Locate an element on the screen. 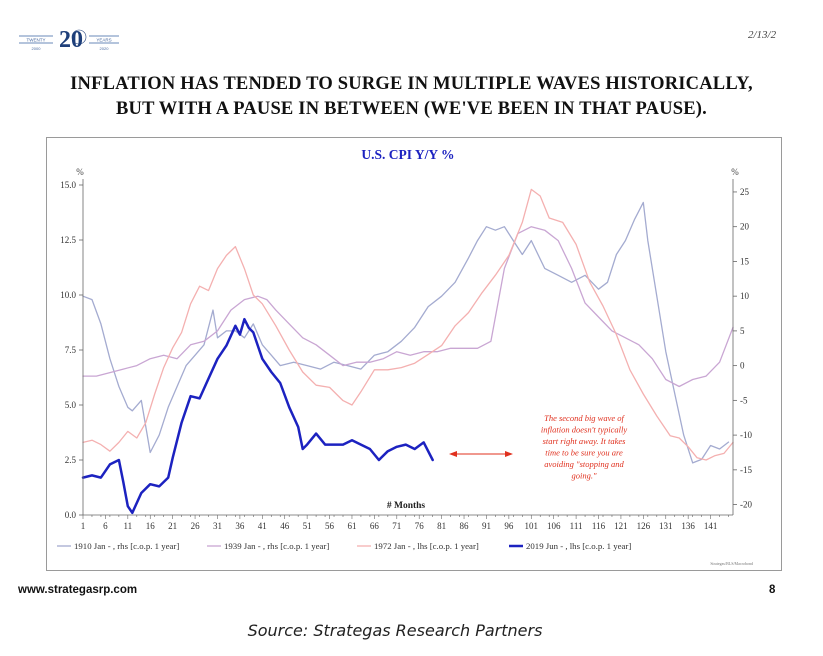 The width and height of the screenshot is (823, 656). right-tick-label: 10 is located at coordinates (745, 296).